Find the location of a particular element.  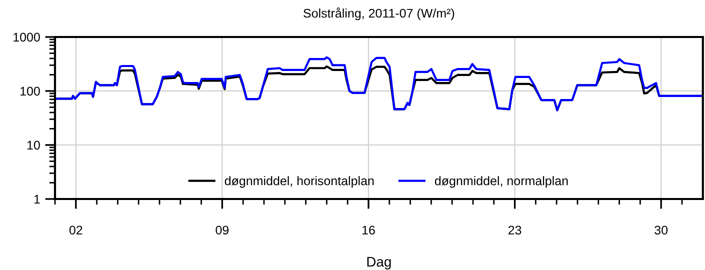

x-tick-label: 23 is located at coordinates (515, 230).